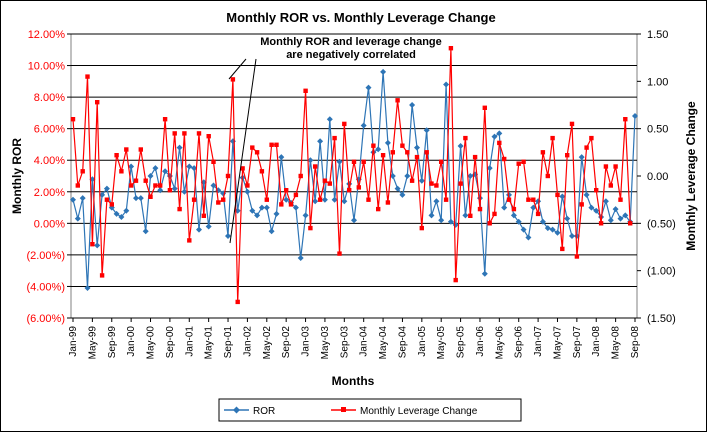 The width and height of the screenshot is (707, 432). I want to click on y-tick-label: 12.00%, so click(47, 35).